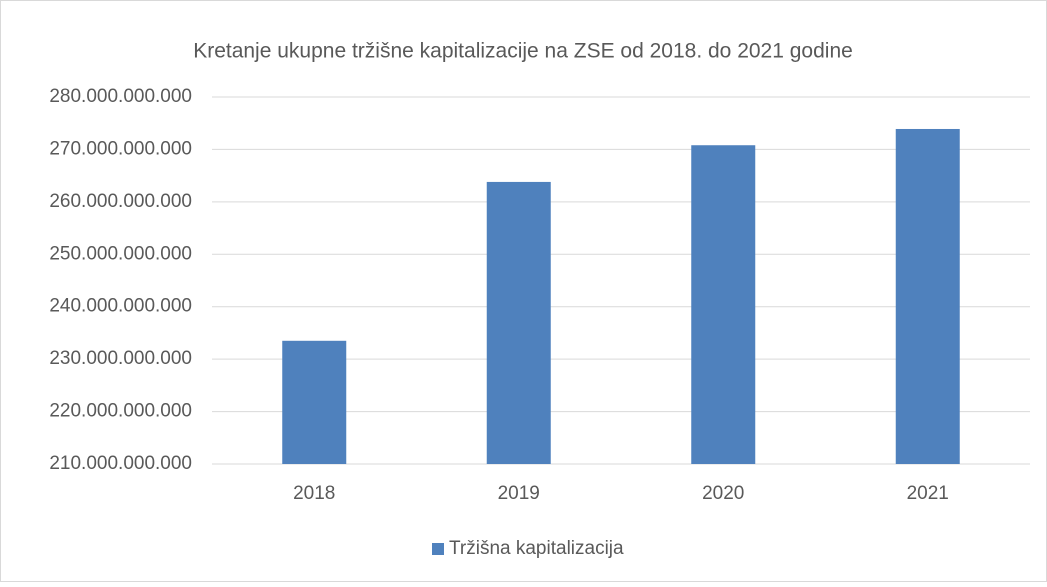  I want to click on x-tick-label: 2020, so click(723, 493).